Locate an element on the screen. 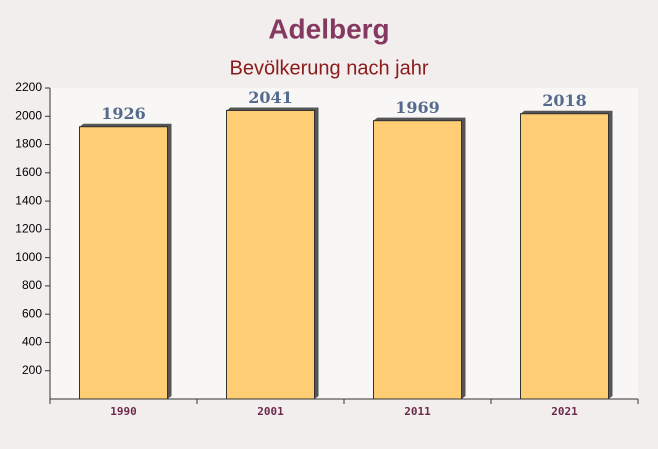 The width and height of the screenshot is (658, 449). y-tick-label: 1000 is located at coordinates (28, 257).